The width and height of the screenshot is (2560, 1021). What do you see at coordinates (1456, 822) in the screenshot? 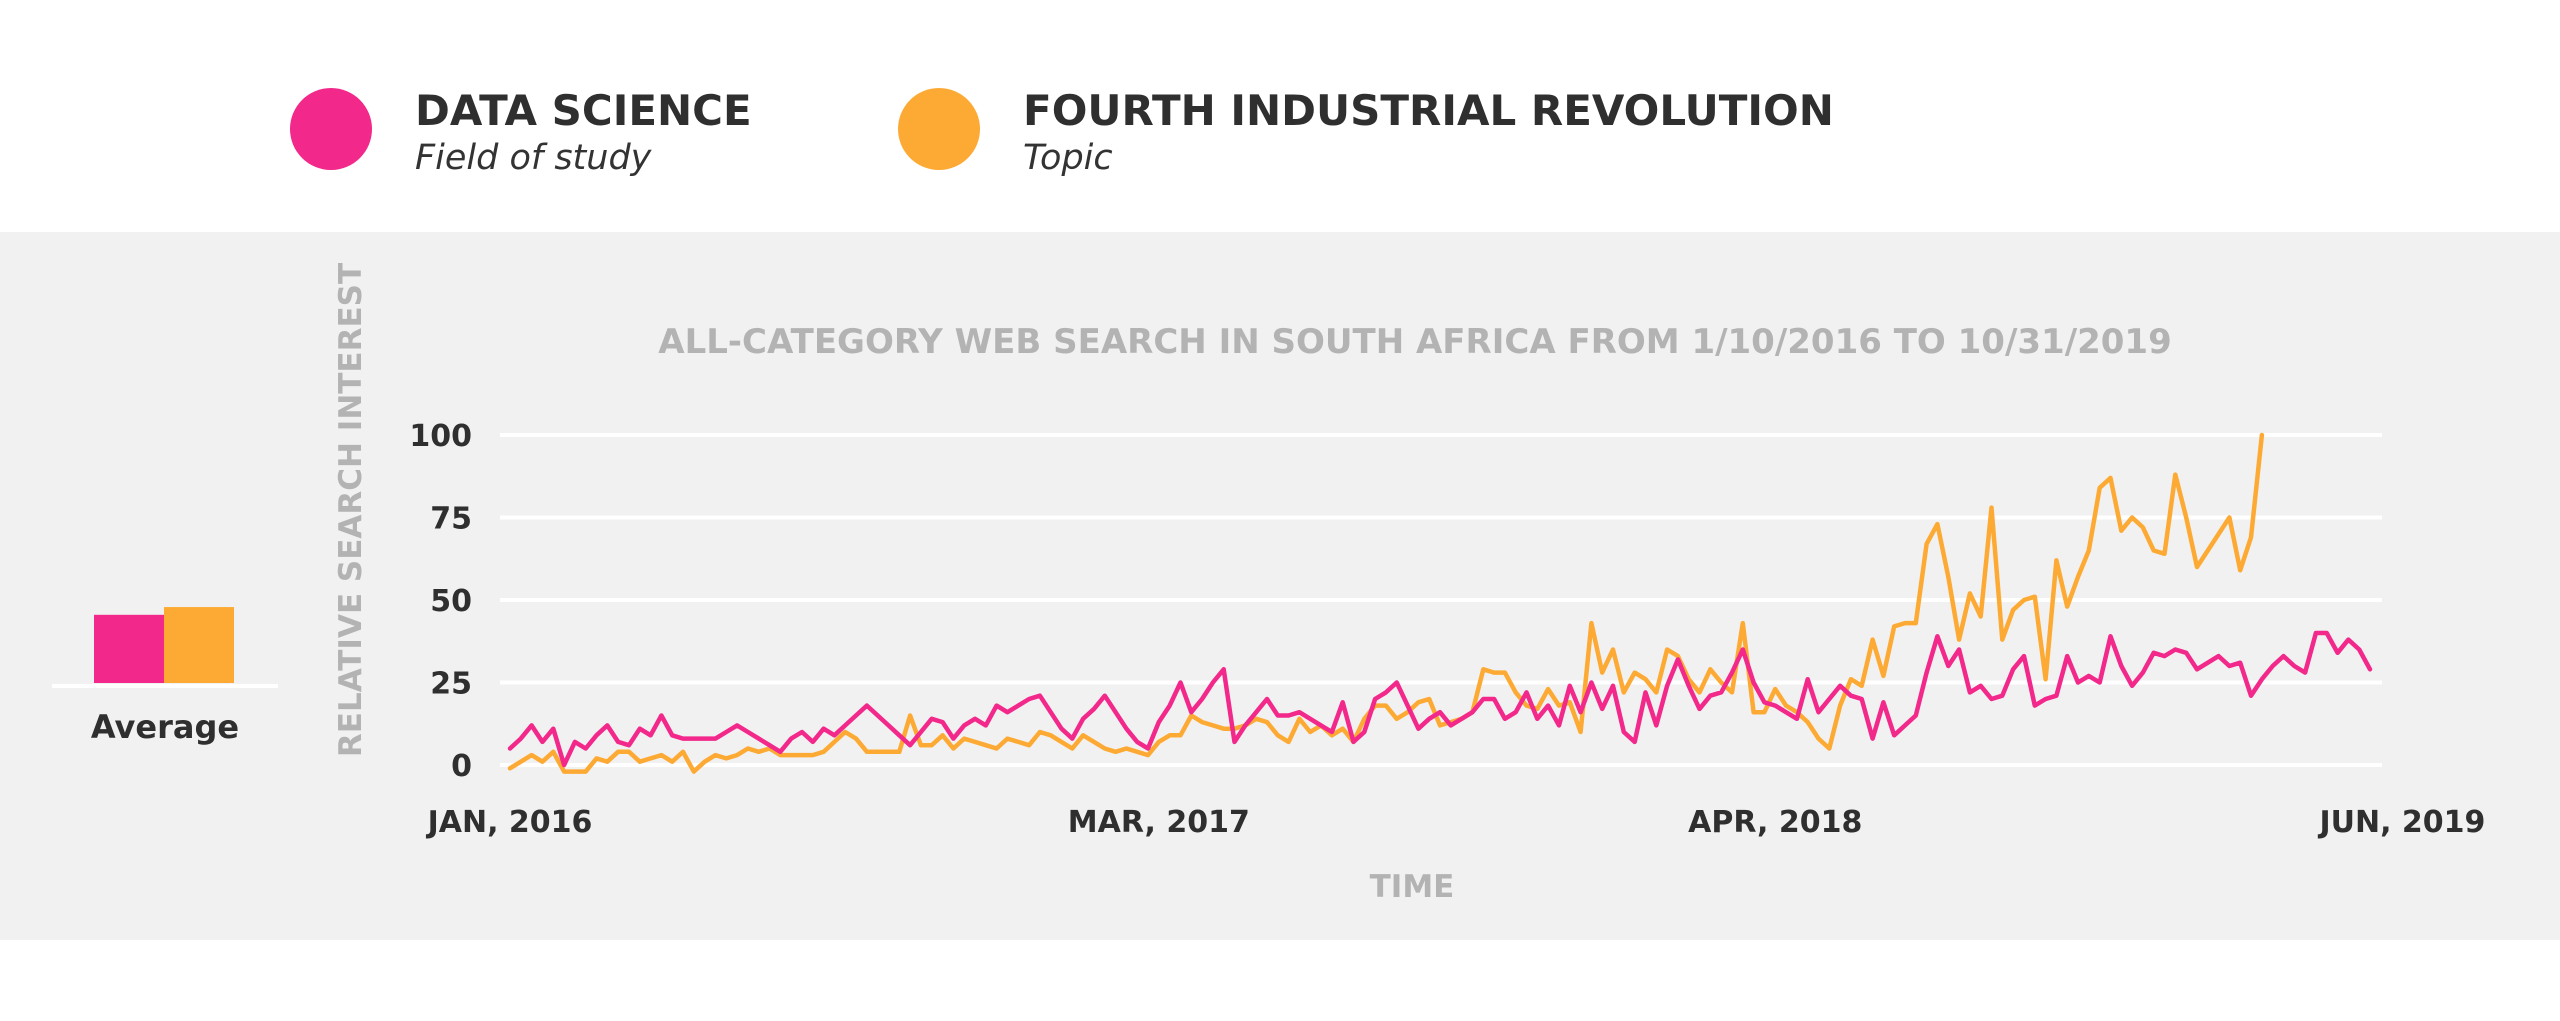
I see `x-tick-labels: JAN, 2016 MAR, 2017 APR, 2018 JUN, 2019` at bounding box center [1456, 822].